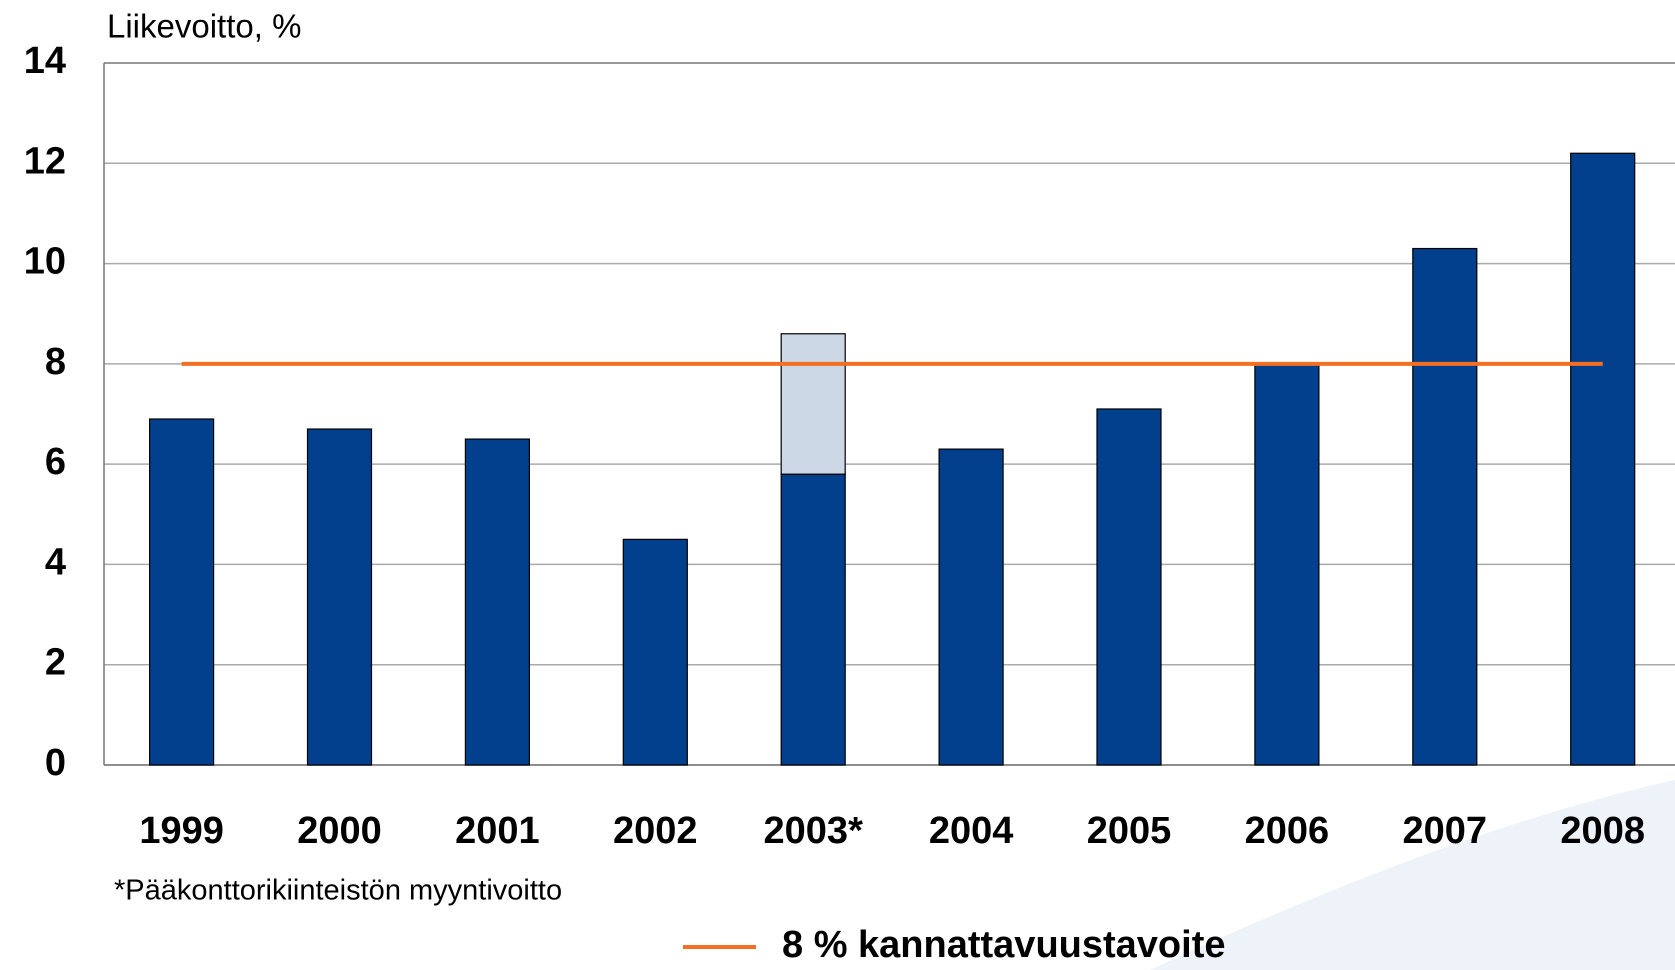 Image resolution: width=1675 pixels, height=970 pixels. What do you see at coordinates (1445, 831) in the screenshot?
I see `x-tick-label: 2007` at bounding box center [1445, 831].